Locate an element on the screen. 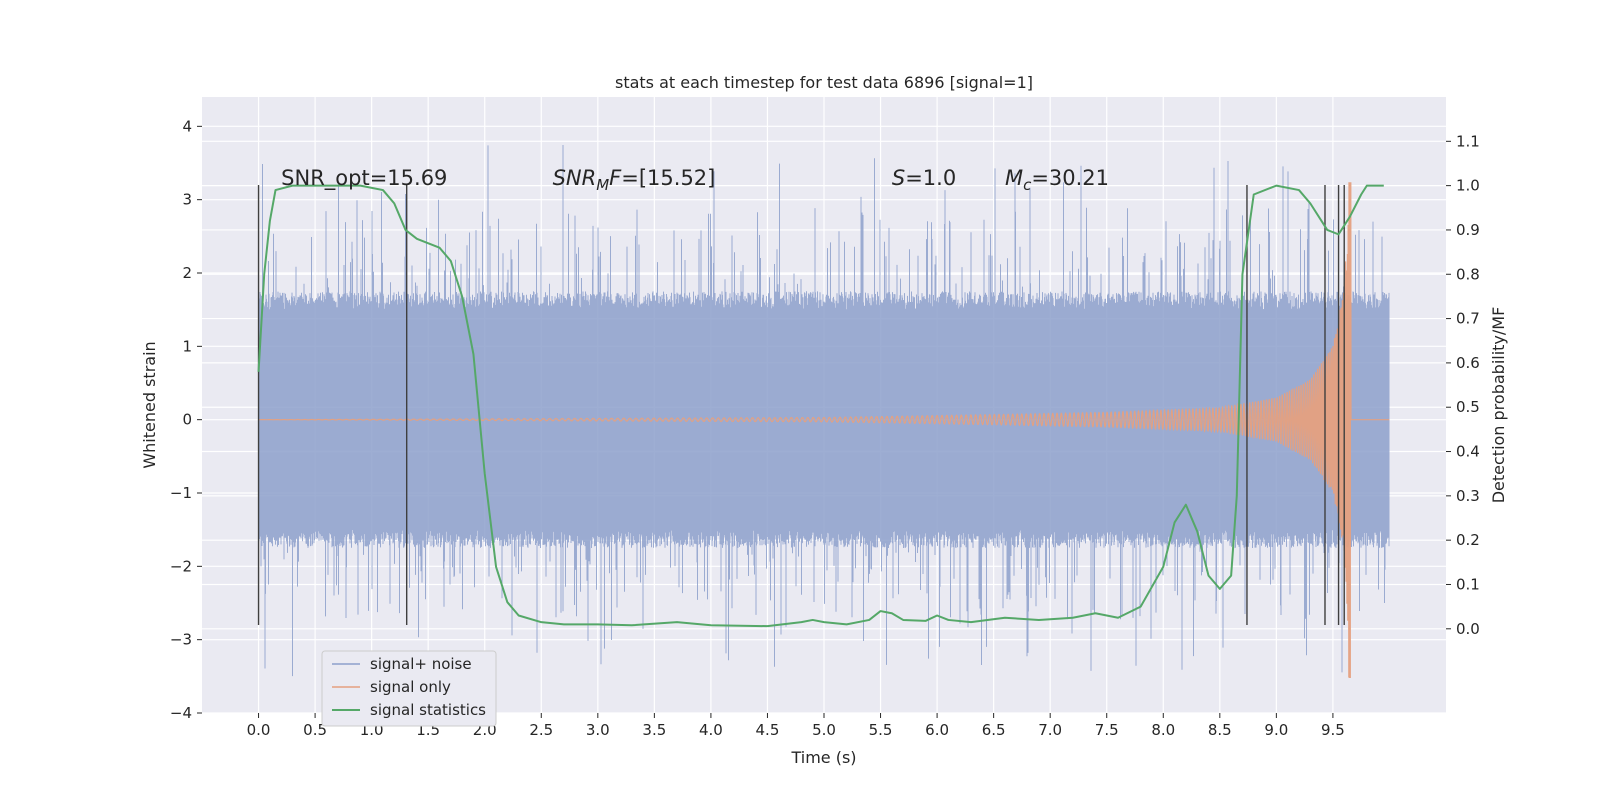 This screenshot has width=1600, height=800. y-right-tick-label: 0.6 is located at coordinates (1468, 363).